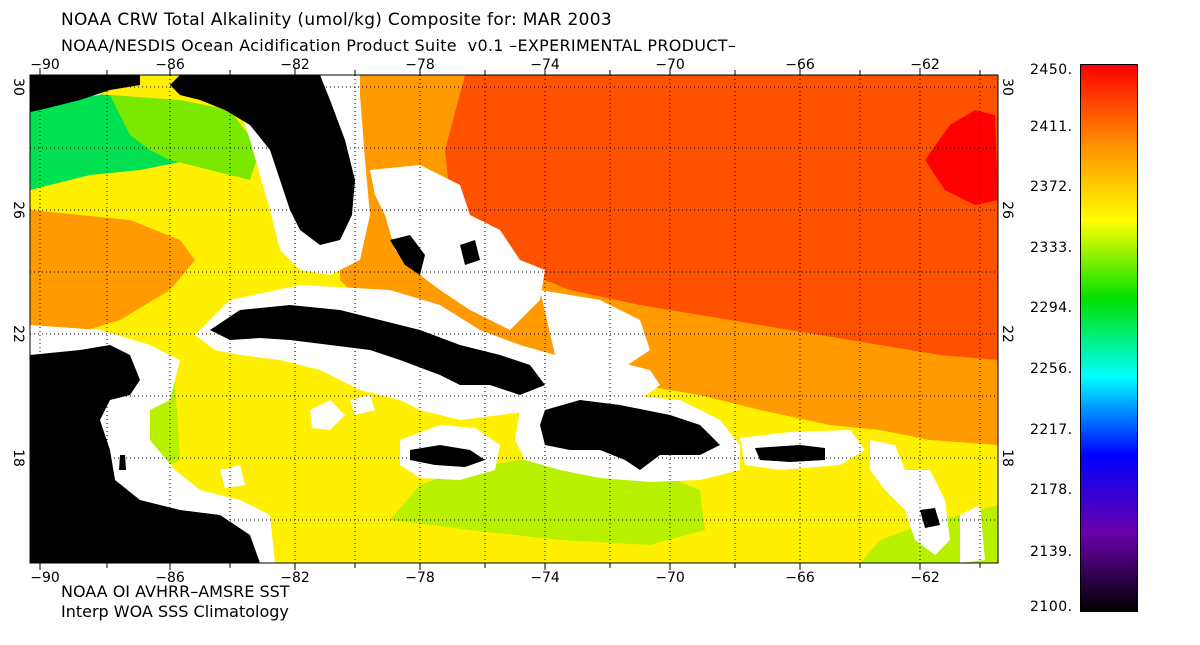 This screenshot has width=1200, height=645. I want to click on lat-labels-right: 30 26 22 18, so click(1007, 272).